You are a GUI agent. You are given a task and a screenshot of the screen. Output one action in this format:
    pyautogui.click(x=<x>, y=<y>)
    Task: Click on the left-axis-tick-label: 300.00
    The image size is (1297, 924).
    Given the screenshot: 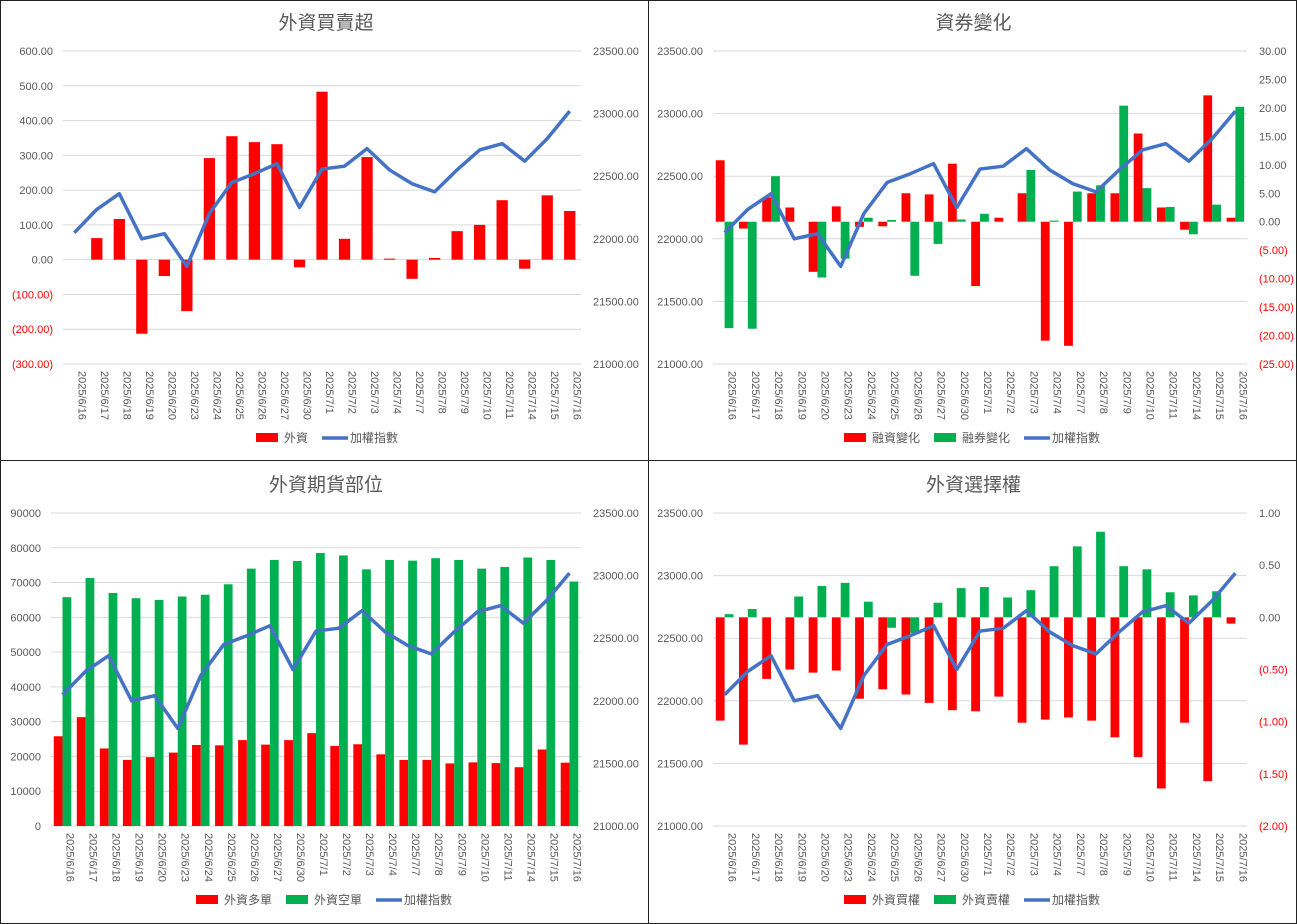 What is the action you would take?
    pyautogui.click(x=36, y=156)
    